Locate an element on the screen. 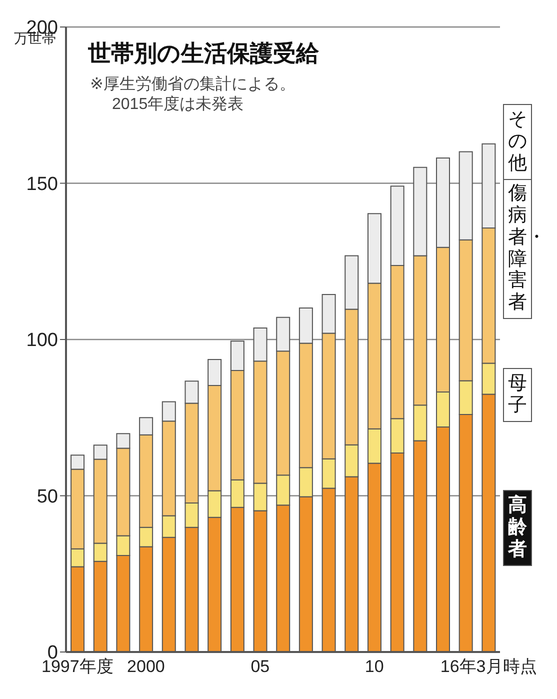  x-tick-label: 16年3月時点 is located at coordinates (488, 666).